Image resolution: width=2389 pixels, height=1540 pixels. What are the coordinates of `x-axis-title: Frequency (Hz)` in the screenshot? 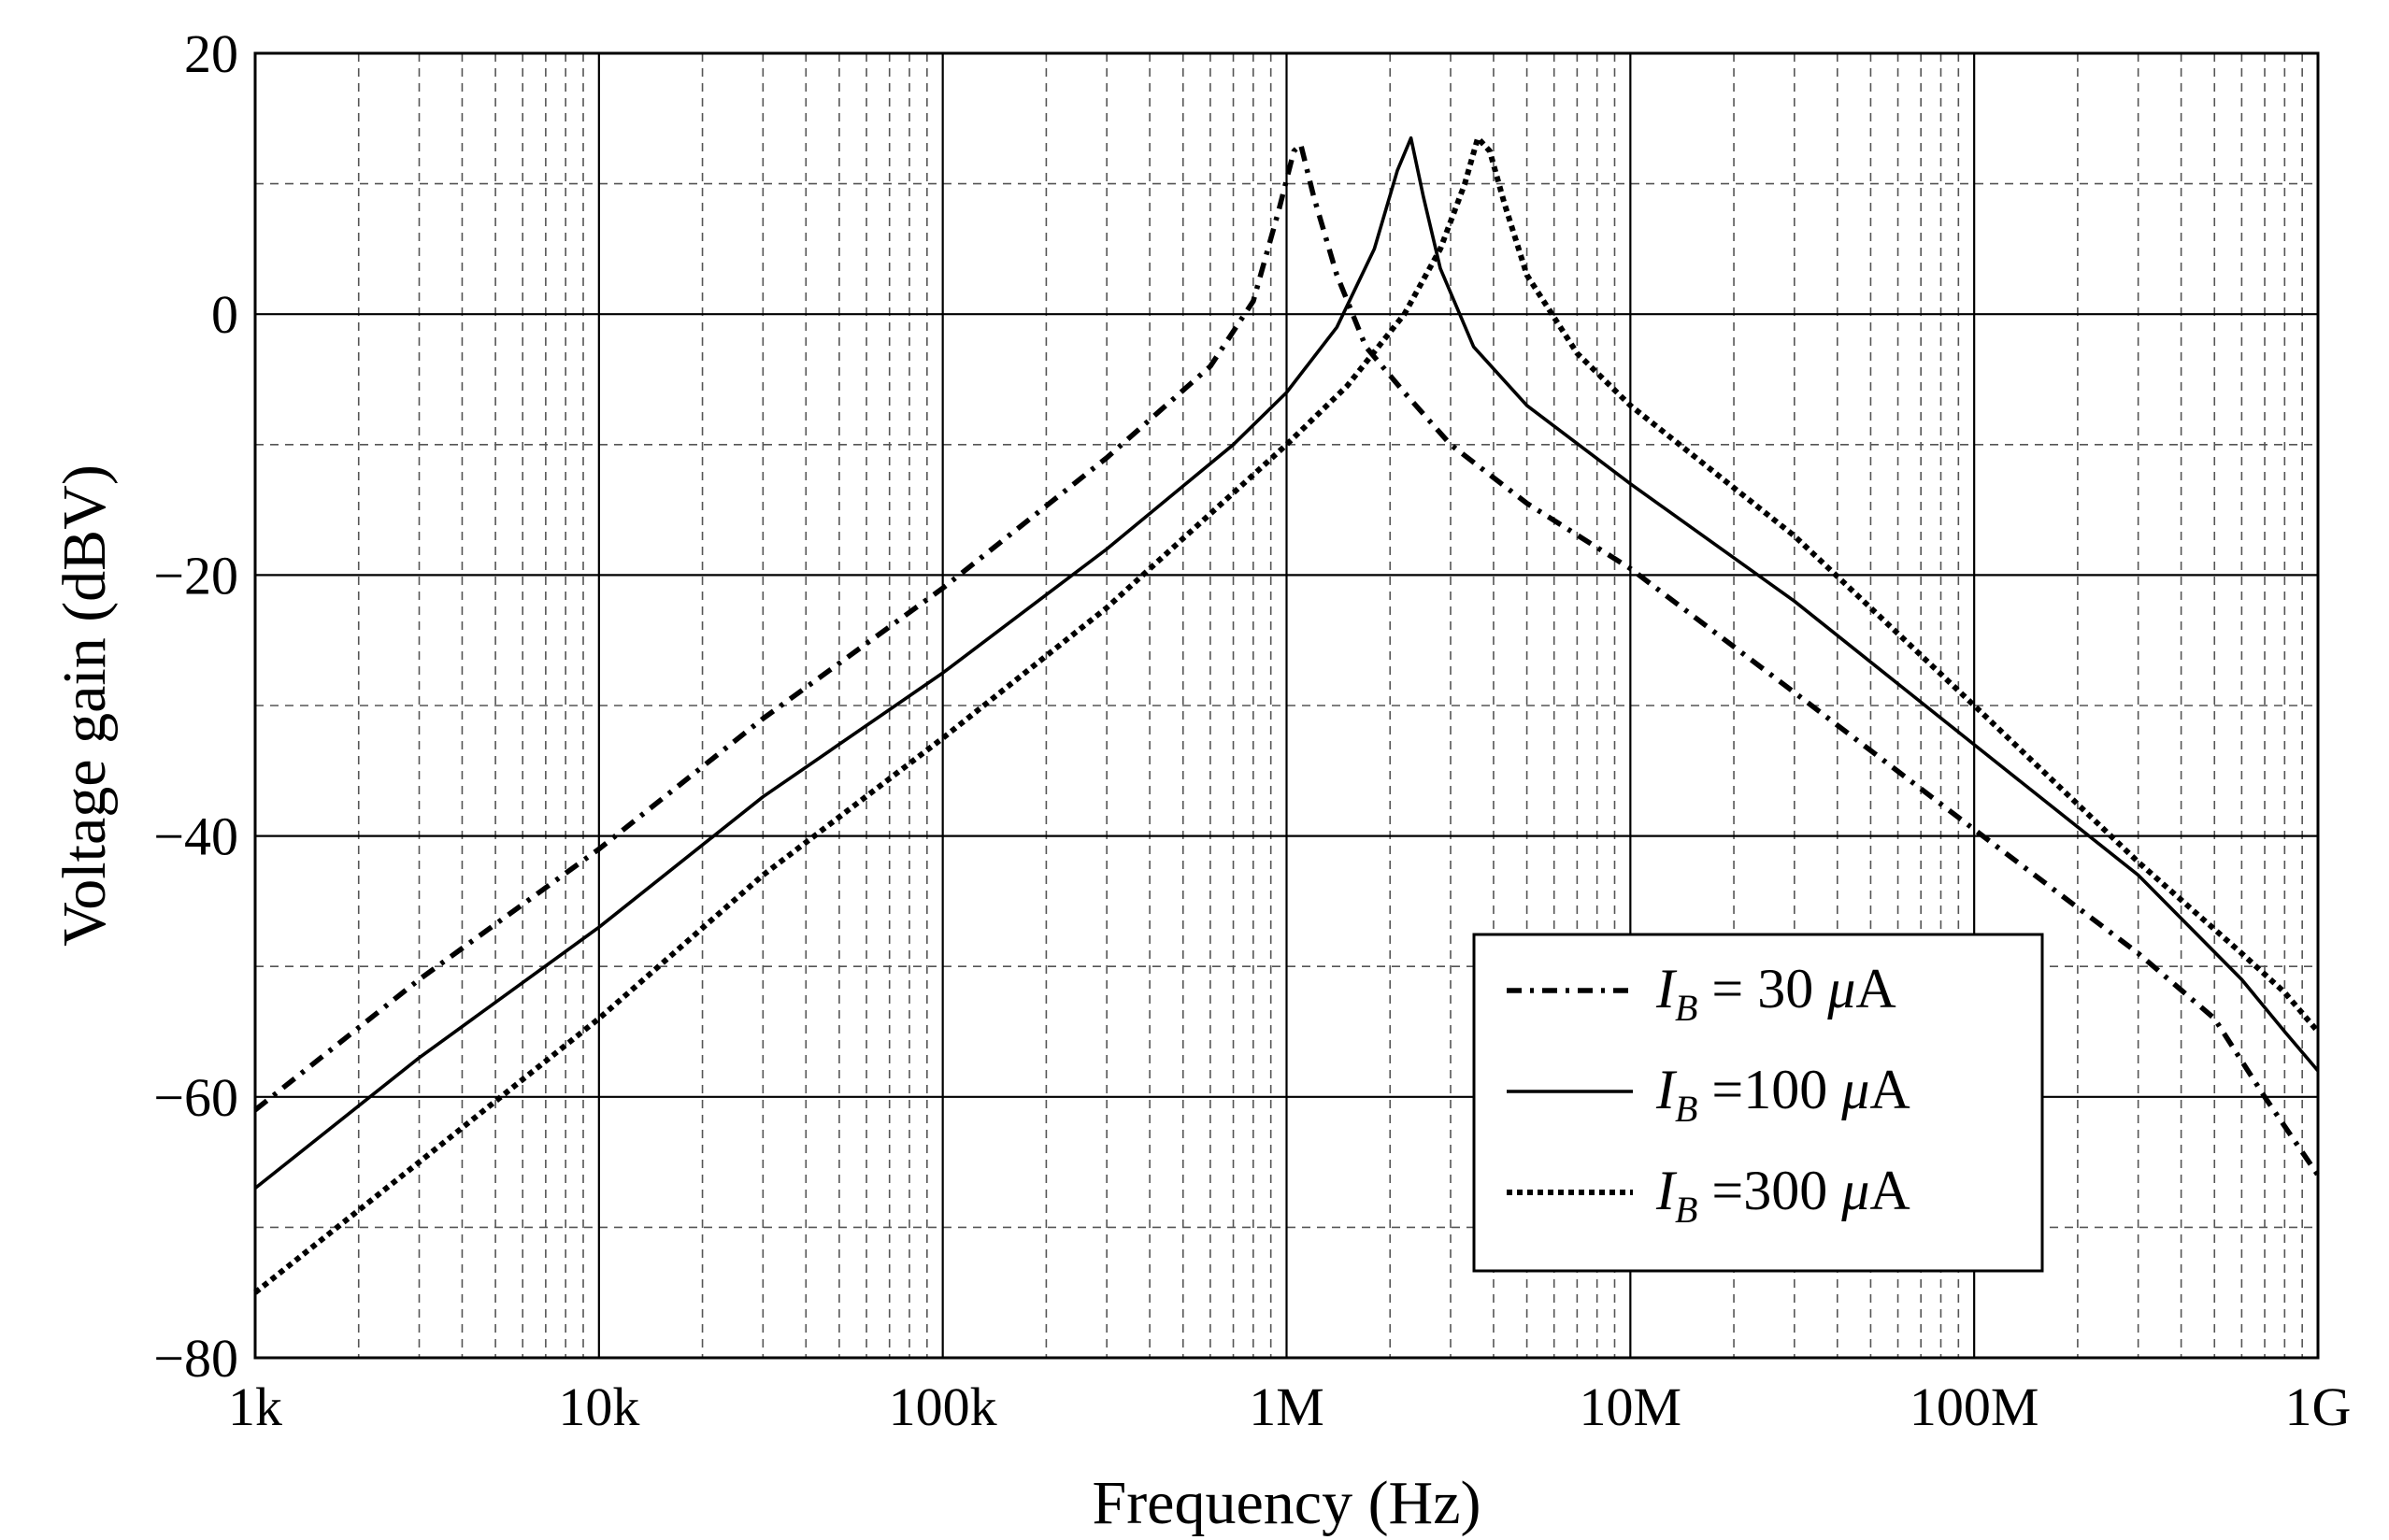 It's located at (1287, 1503).